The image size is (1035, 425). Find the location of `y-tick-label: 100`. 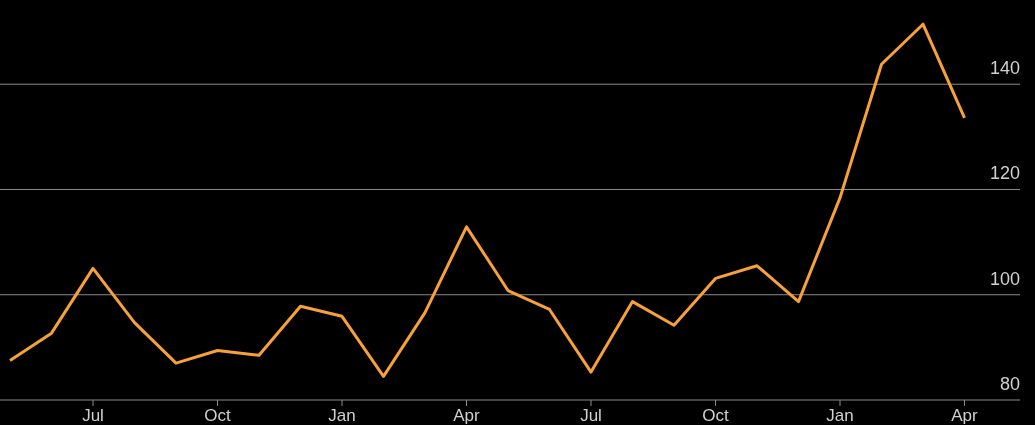

y-tick-label: 100 is located at coordinates (1004, 278).